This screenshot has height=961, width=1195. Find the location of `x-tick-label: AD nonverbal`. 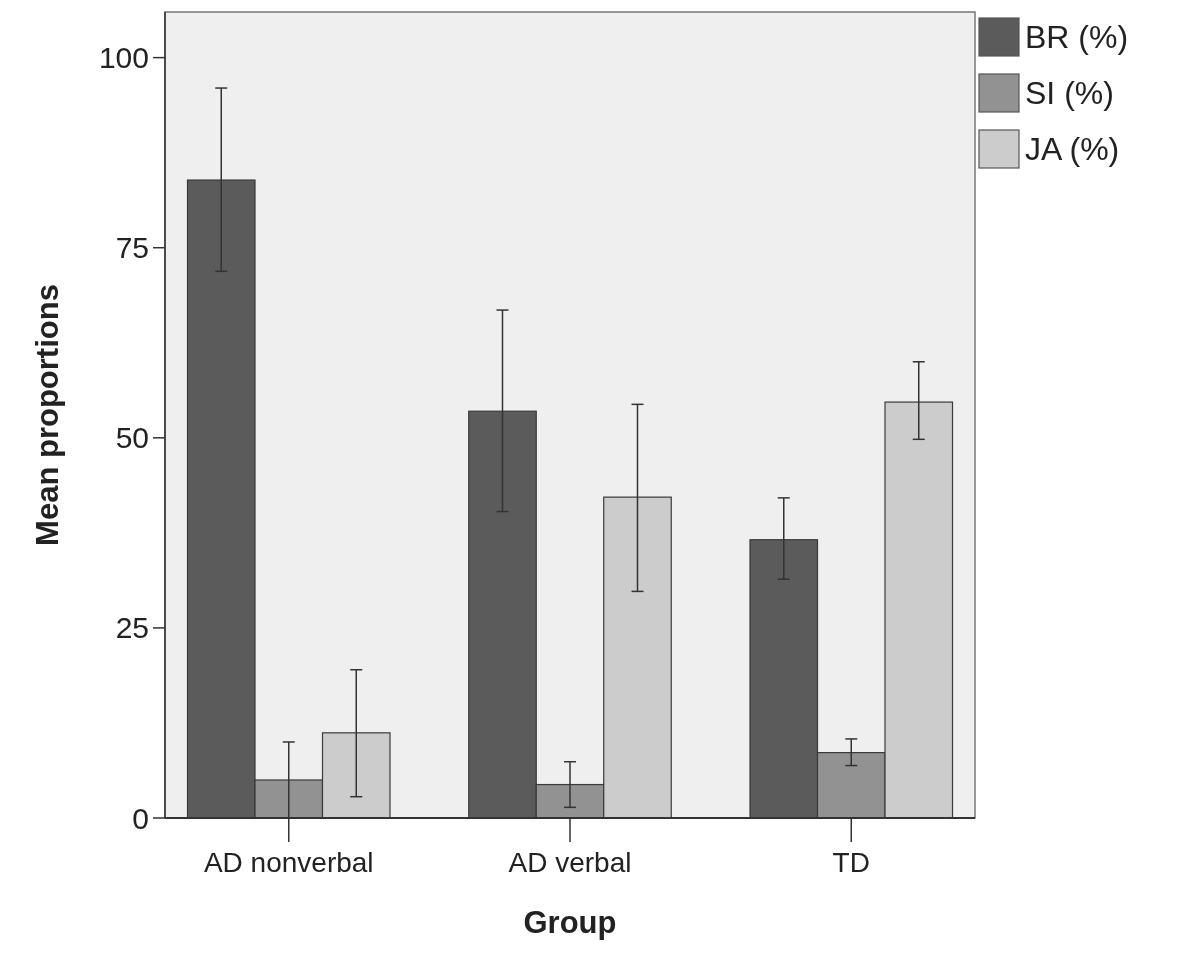

x-tick-label: AD nonverbal is located at coordinates (288, 862).